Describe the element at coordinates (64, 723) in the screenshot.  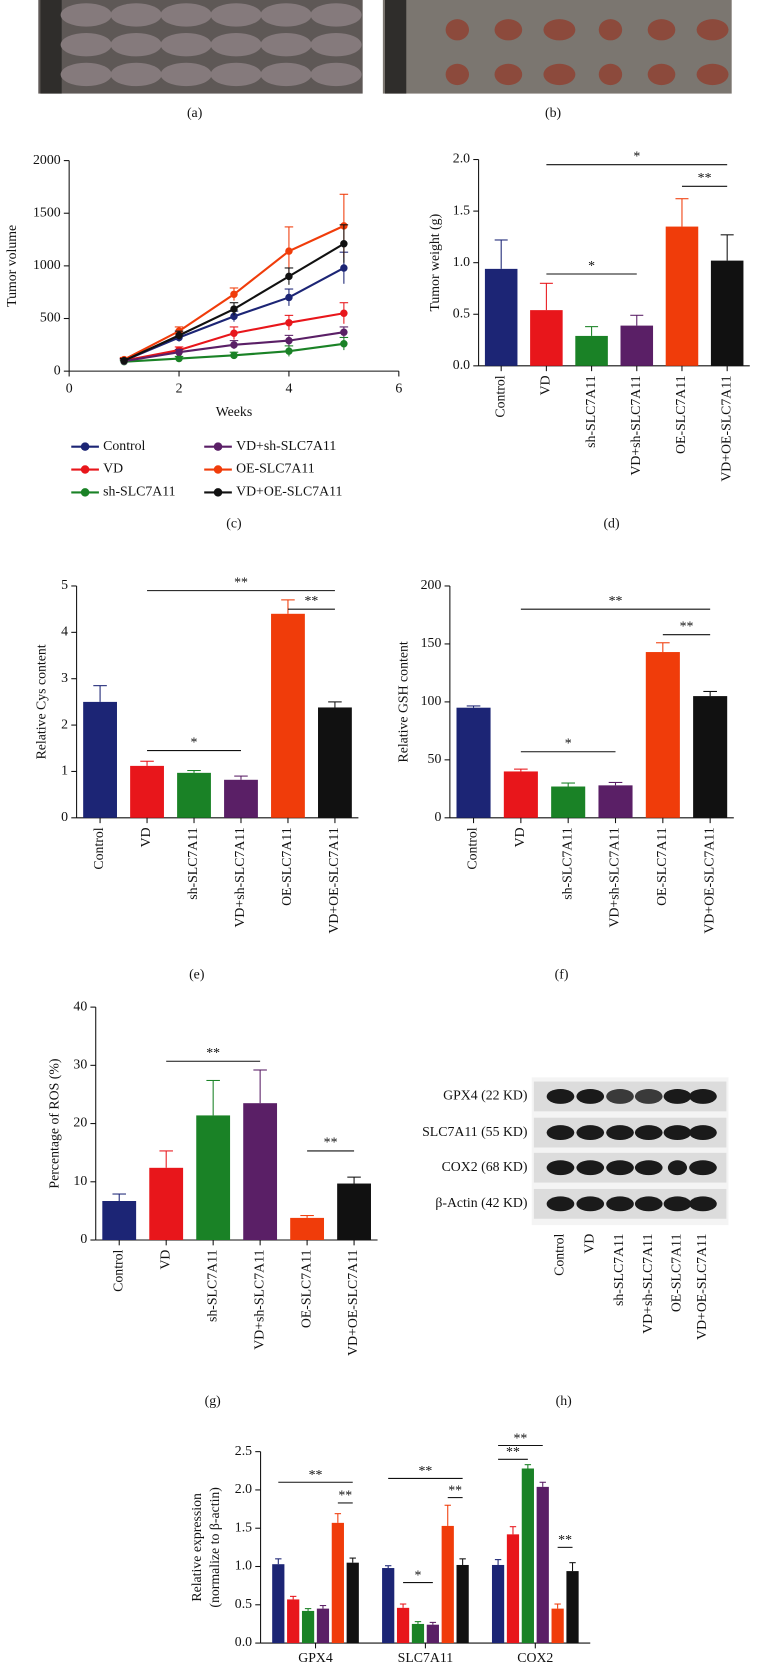
I see `y-tick-label: 2` at that location.